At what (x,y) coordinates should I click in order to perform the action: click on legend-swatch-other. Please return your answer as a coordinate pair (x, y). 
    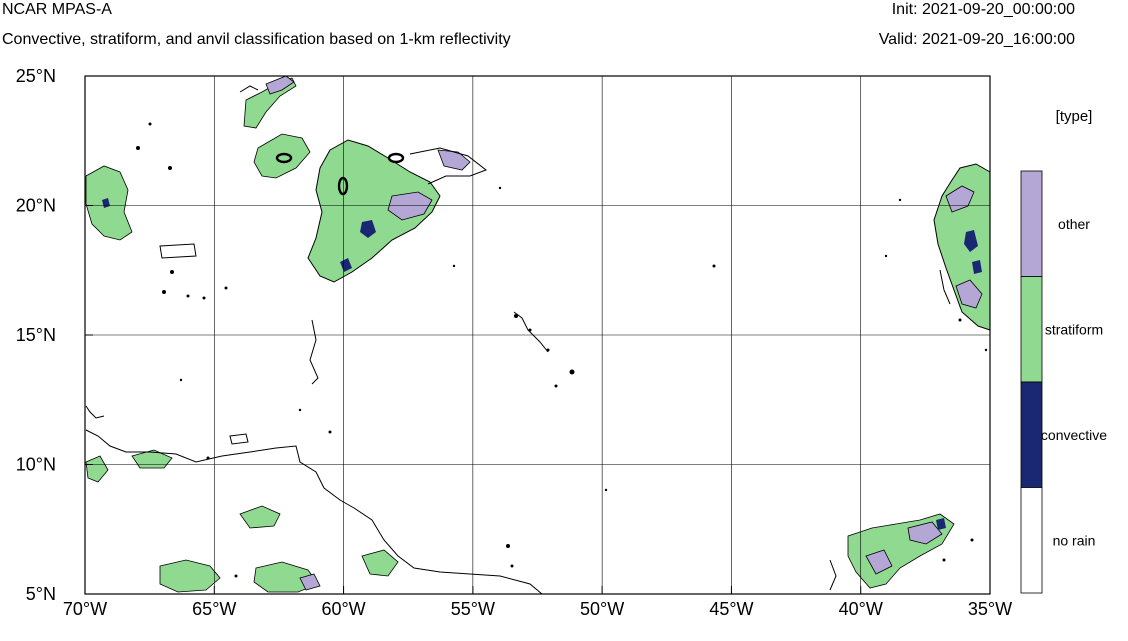
    Looking at the image, I should click on (1031, 223).